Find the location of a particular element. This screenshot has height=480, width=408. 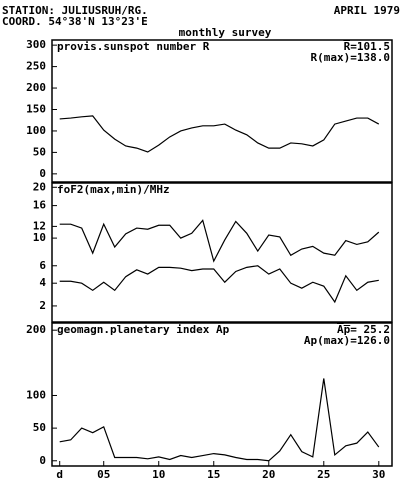

panel-title: foF2(max,min)/MHz is located at coordinates (113, 189).